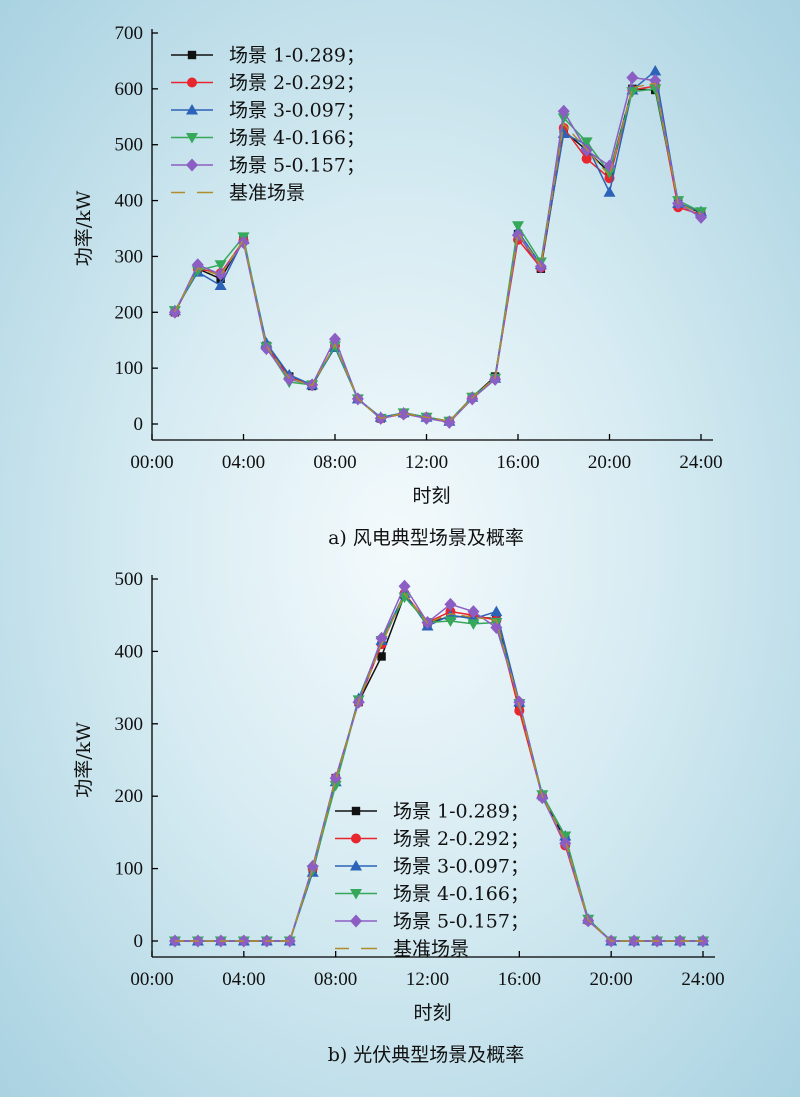  I want to click on x-tick-label: 20:00, so click(609, 462).